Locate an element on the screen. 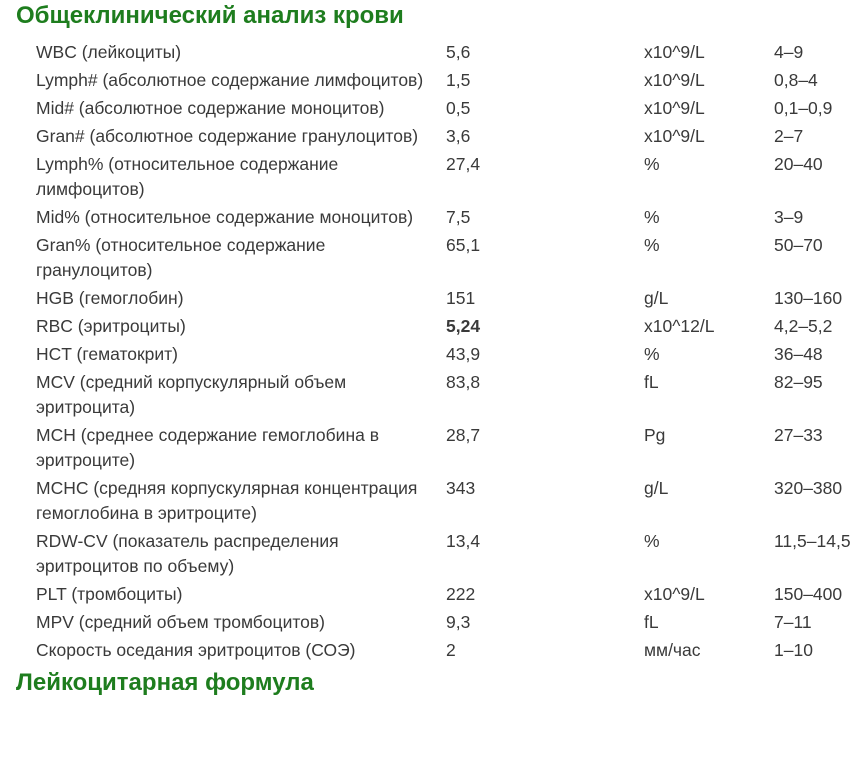 The height and width of the screenshot is (766, 866). param-value: 2 is located at coordinates (451, 650).